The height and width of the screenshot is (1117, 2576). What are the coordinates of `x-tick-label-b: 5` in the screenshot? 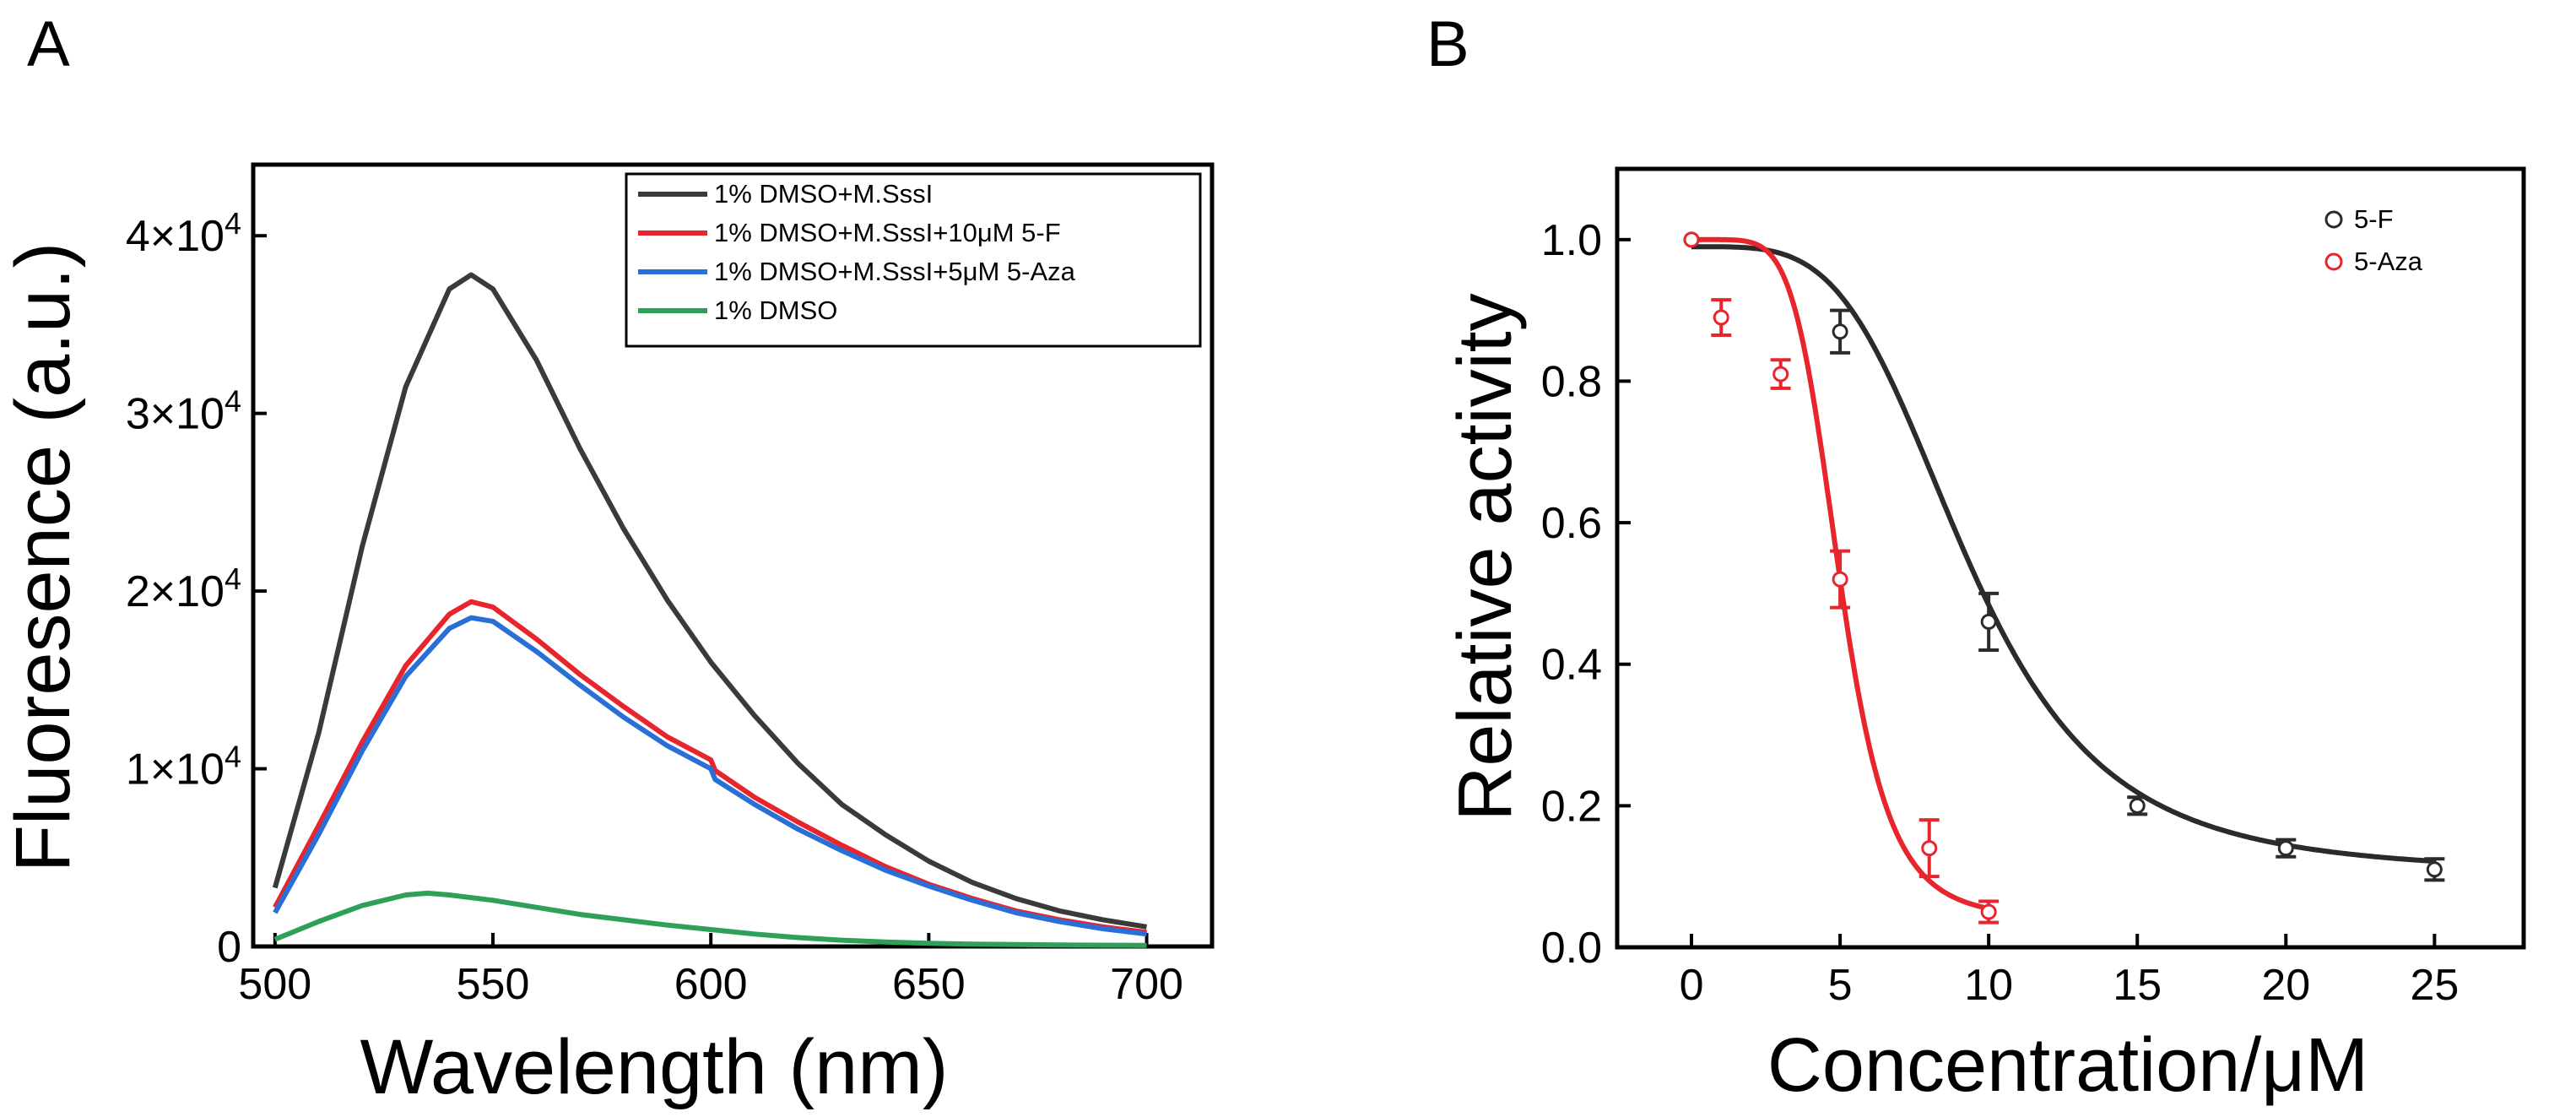 It's located at (1840, 986).